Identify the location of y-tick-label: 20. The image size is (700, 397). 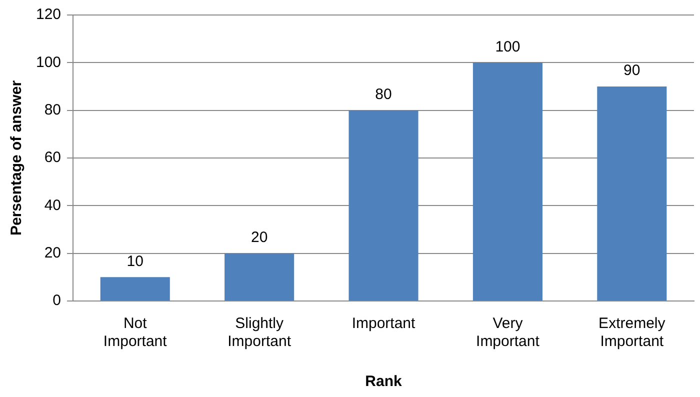
(53, 253).